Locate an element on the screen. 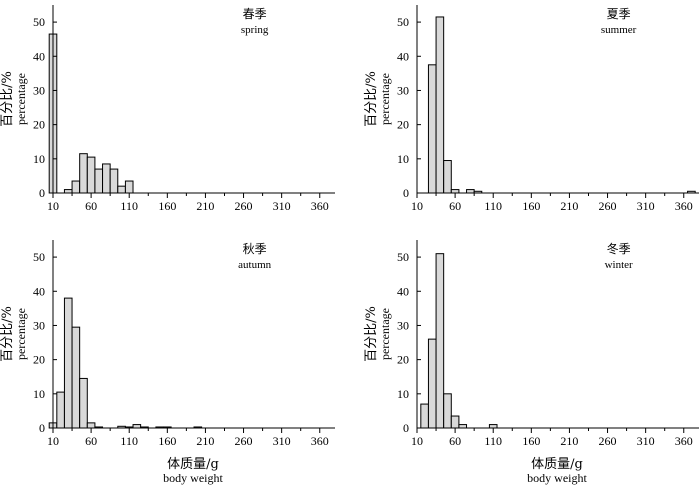 This screenshot has height=485, width=700. x-axis-title-cn-right: 体质量/g is located at coordinates (557, 464).